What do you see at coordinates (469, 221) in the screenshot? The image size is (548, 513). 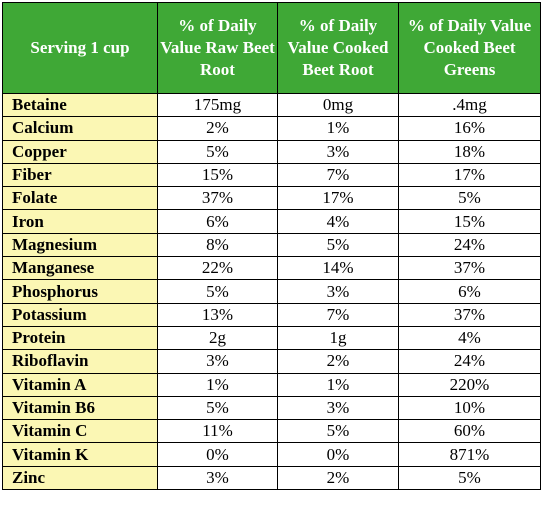 I see `cooked-beet-greens-value: 15%` at bounding box center [469, 221].